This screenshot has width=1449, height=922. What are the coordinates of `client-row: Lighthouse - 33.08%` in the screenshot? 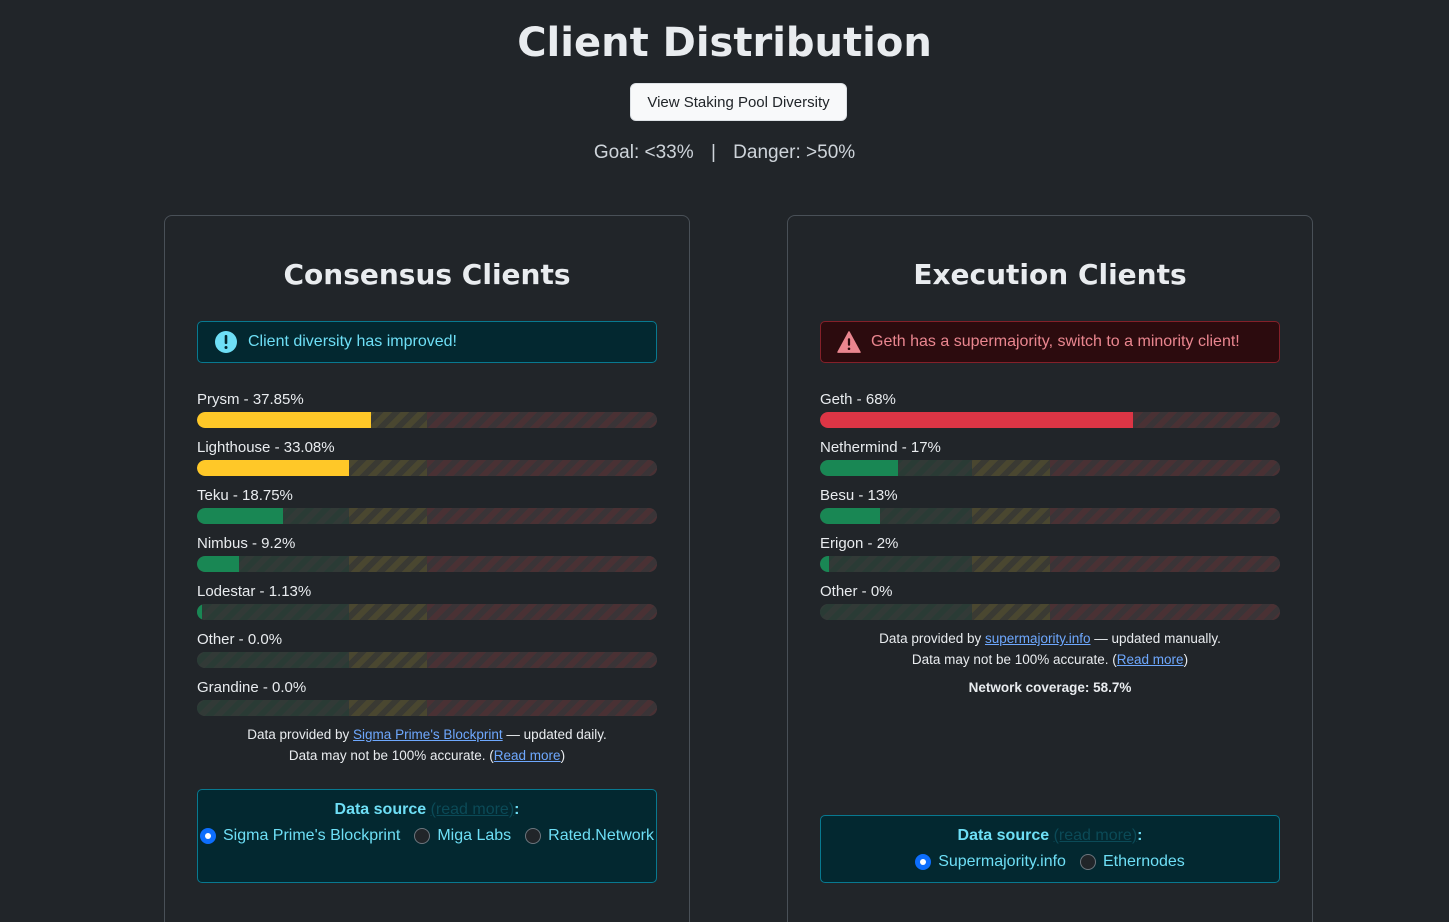 It's located at (427, 462).